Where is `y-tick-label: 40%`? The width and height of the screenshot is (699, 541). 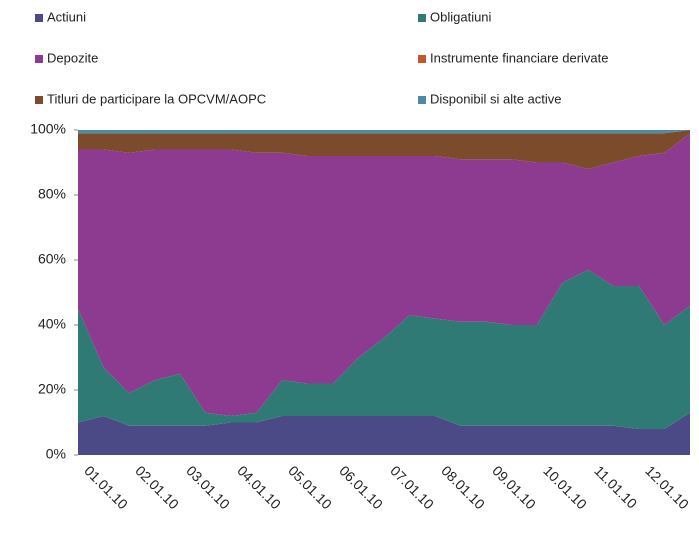
y-tick-label: 40% is located at coordinates (52, 324).